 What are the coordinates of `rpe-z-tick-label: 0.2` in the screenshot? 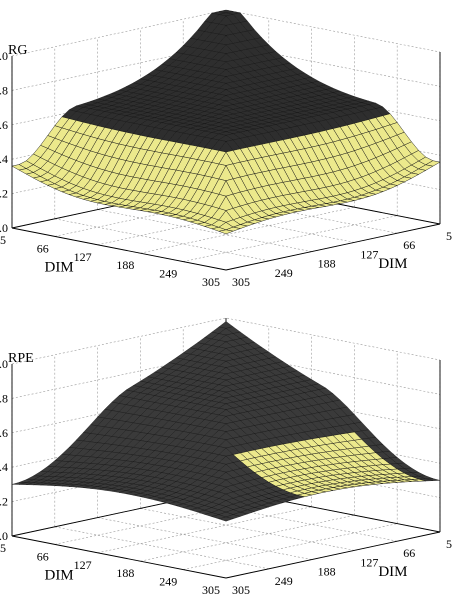 It's located at (4, 502).